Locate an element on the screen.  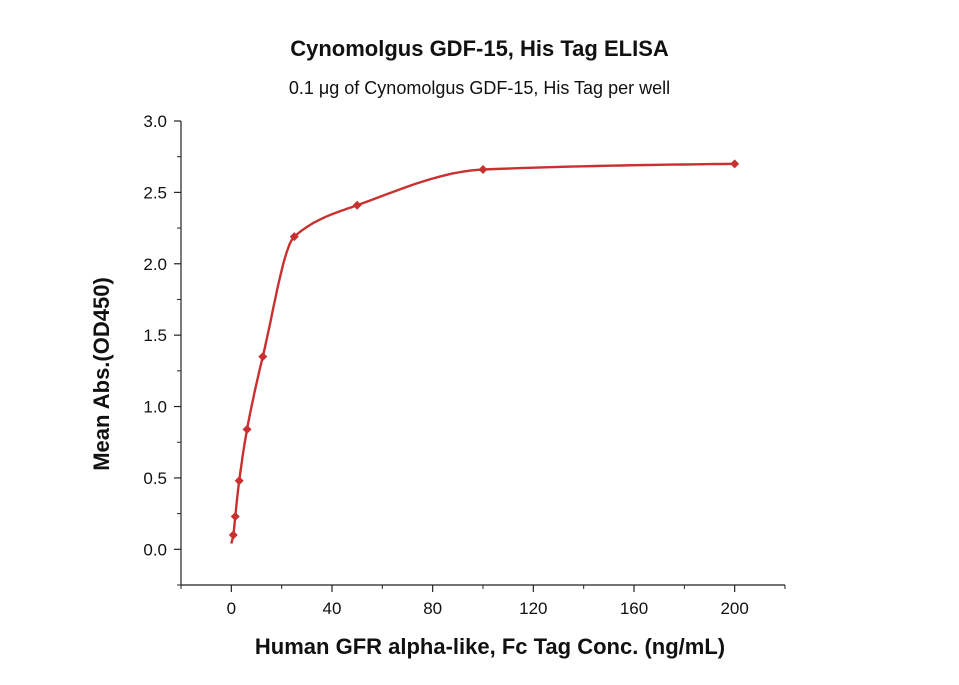
y-tick-label: 1.5 is located at coordinates (155, 335).